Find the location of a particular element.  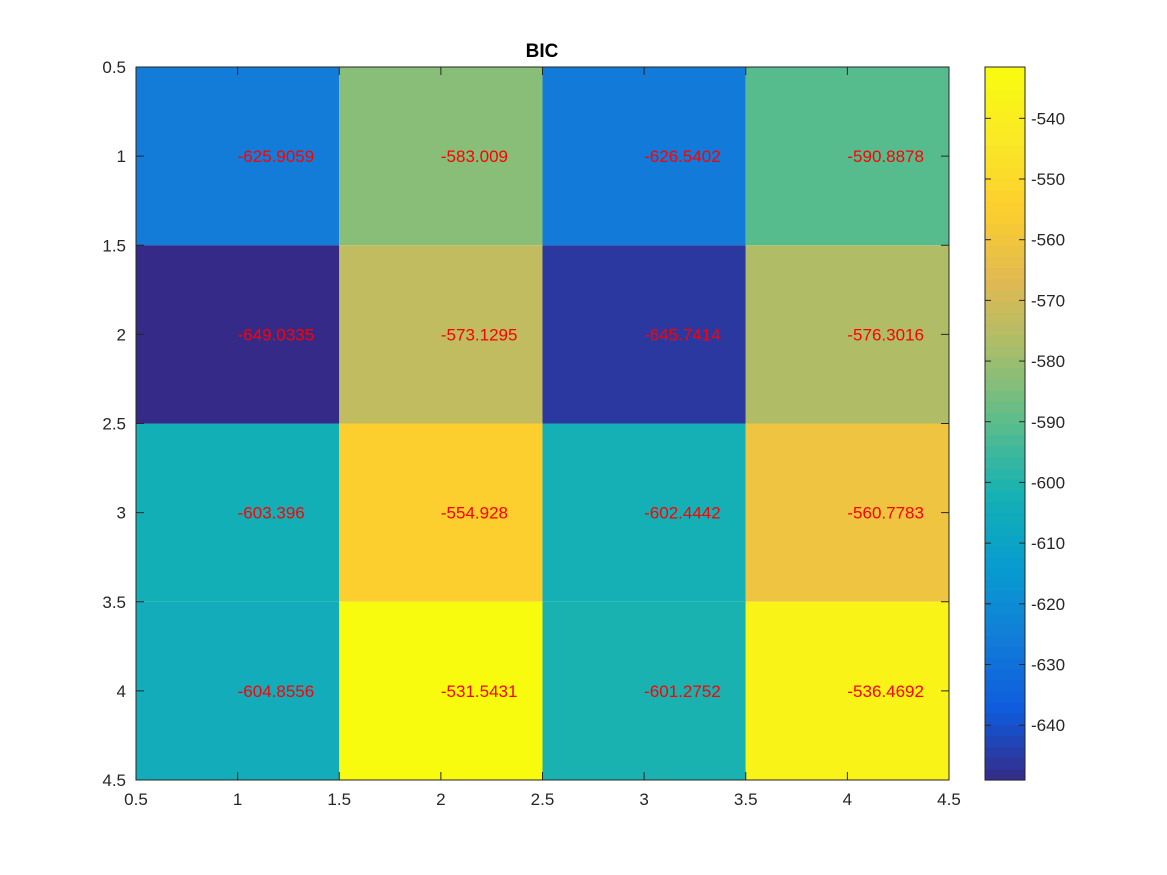

cell-value-label-r4-c4: -536.4692 is located at coordinates (885, 691).